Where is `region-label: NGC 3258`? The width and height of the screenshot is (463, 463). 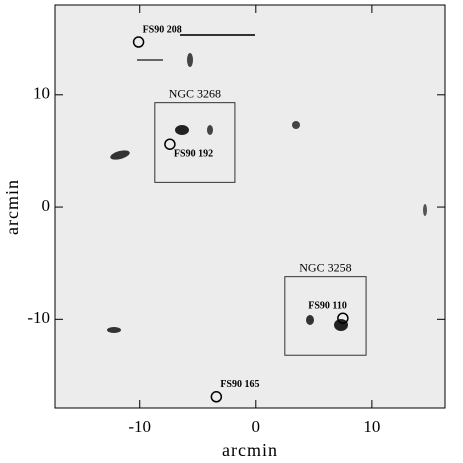 region-label: NGC 3258 is located at coordinates (325, 267).